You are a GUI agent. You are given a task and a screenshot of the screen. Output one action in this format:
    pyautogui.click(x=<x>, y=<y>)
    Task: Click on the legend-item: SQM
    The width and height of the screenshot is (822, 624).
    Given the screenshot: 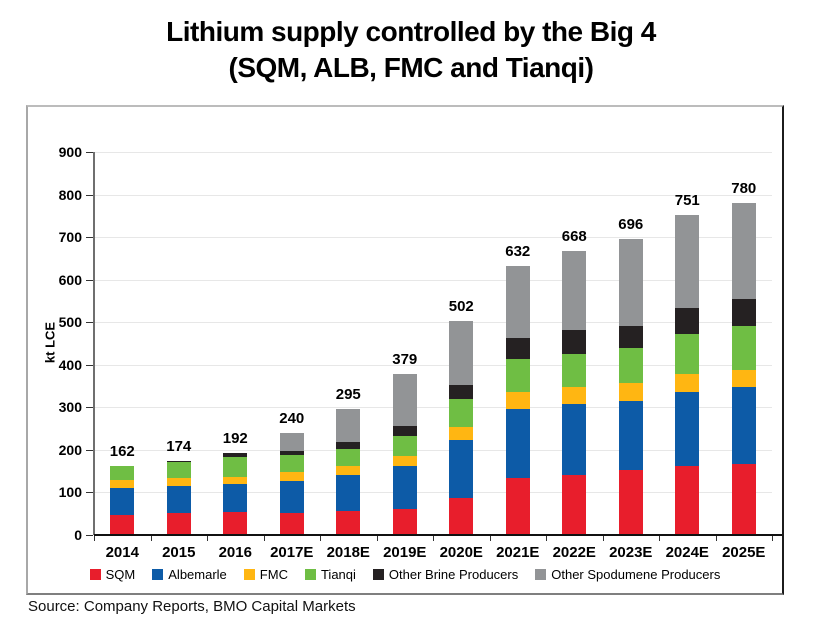 What is the action you would take?
    pyautogui.click(x=112, y=574)
    